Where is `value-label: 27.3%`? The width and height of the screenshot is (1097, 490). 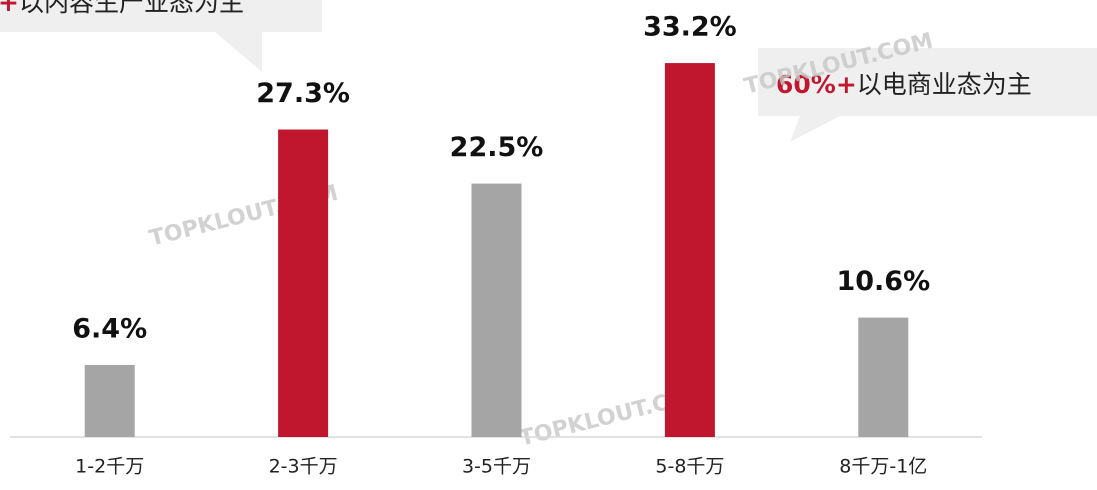
value-label: 27.3% is located at coordinates (303, 93).